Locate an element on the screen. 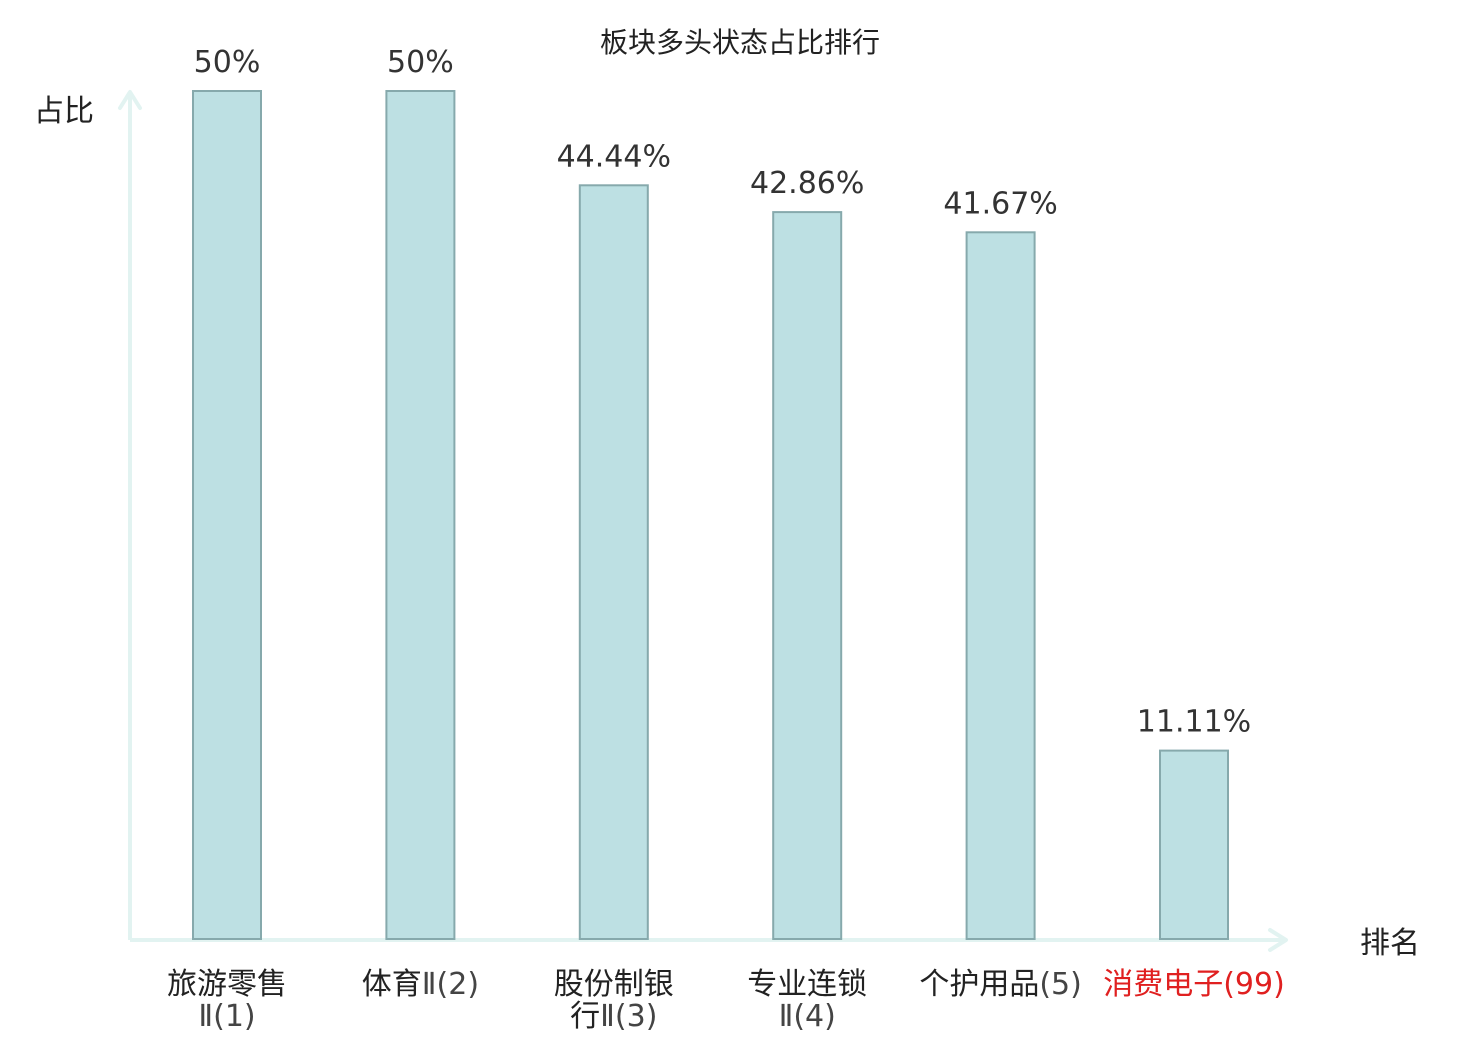 This screenshot has height=1040, width=1480. category-rank: Ⅱ(1) is located at coordinates (226, 1016).